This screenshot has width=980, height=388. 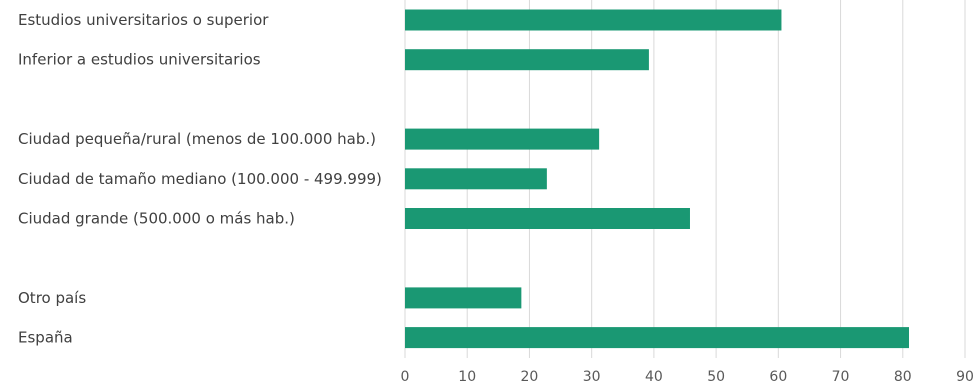 I want to click on category-label: Ciudad grande (500.000 o más hab.), so click(x=156, y=219).